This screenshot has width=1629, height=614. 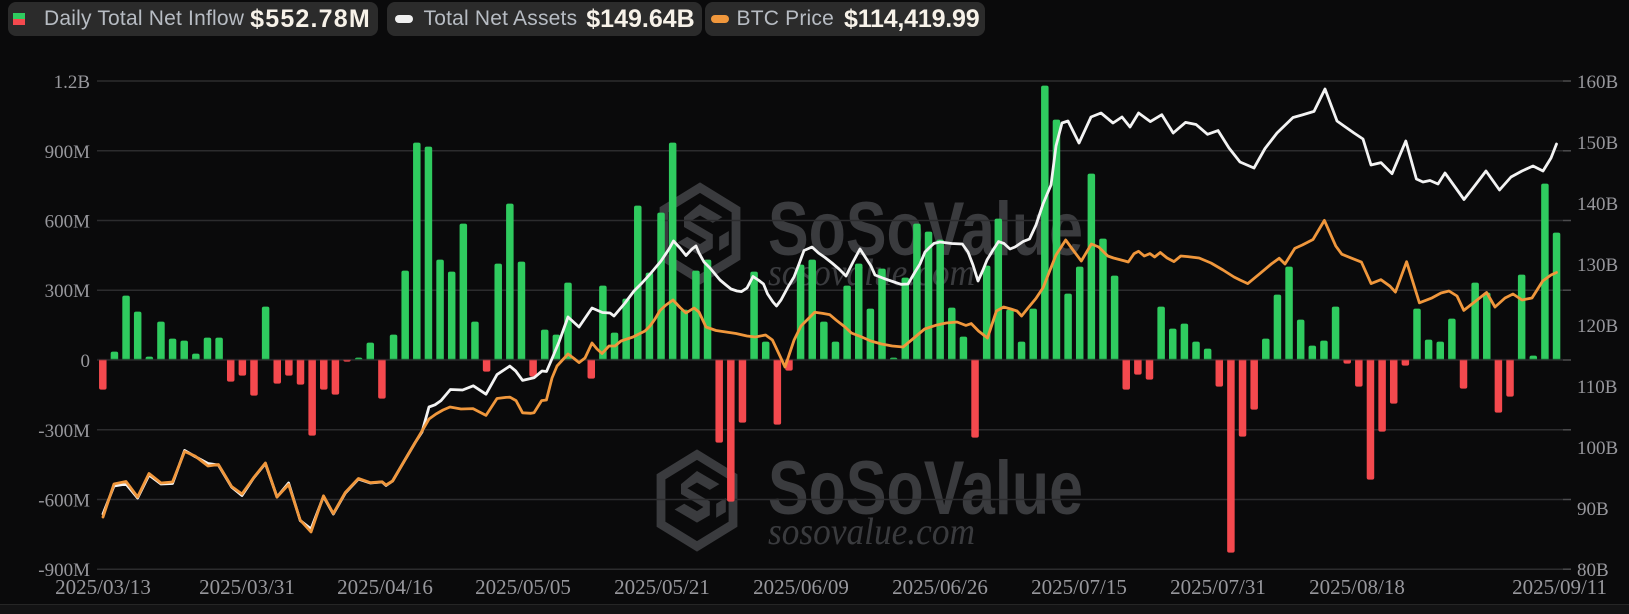 I want to click on svg-text: 2025/07/15, so click(x=1079, y=587).